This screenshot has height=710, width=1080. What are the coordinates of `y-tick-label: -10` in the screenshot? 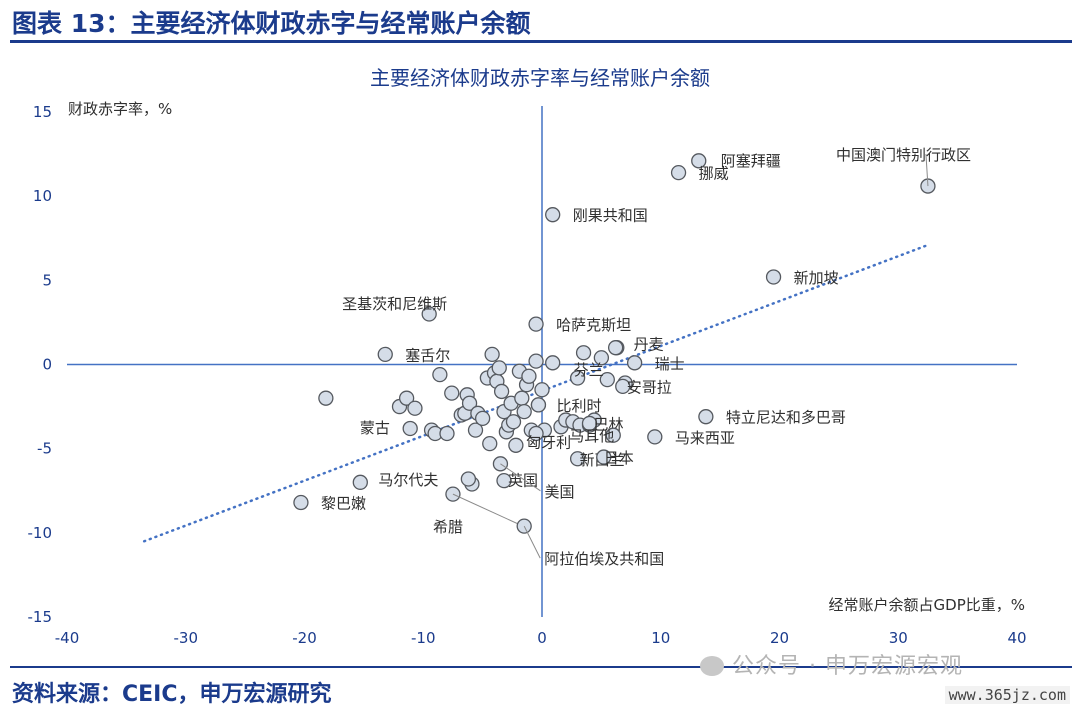 It's located at (40, 533).